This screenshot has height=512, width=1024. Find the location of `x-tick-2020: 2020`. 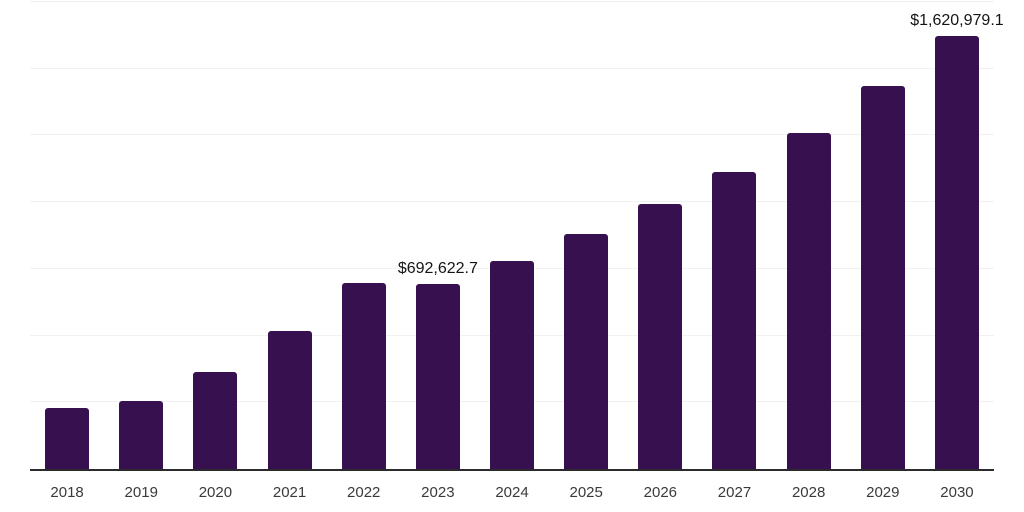

x-tick-2020: 2020 is located at coordinates (215, 492).